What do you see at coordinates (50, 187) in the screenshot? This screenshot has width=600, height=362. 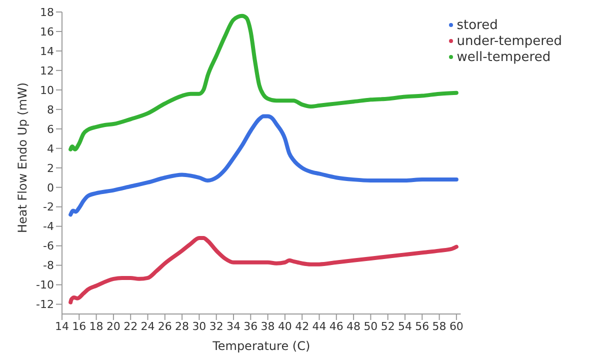 I see `y-tick-label: 0` at bounding box center [50, 187].